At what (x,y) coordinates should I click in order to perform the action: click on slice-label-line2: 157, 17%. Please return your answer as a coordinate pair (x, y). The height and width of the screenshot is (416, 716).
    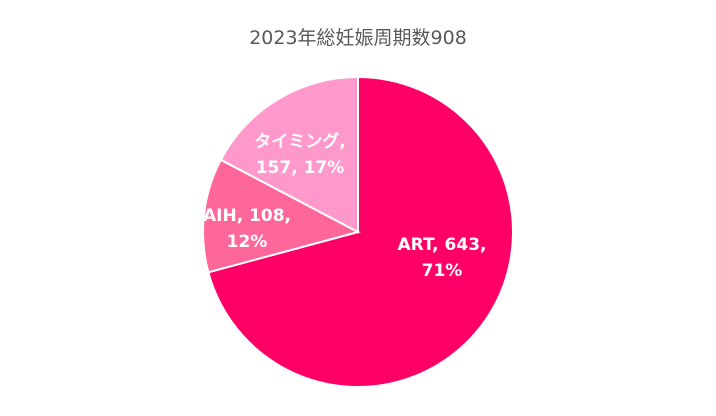
    Looking at the image, I should click on (300, 168).